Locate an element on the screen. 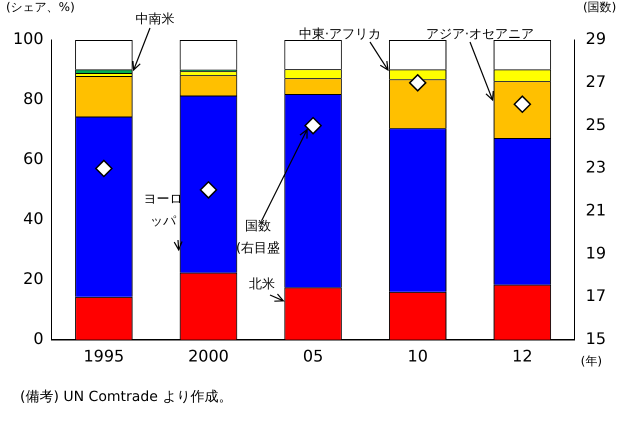 The image size is (619, 423). y-tick-label: 80 is located at coordinates (33, 98).